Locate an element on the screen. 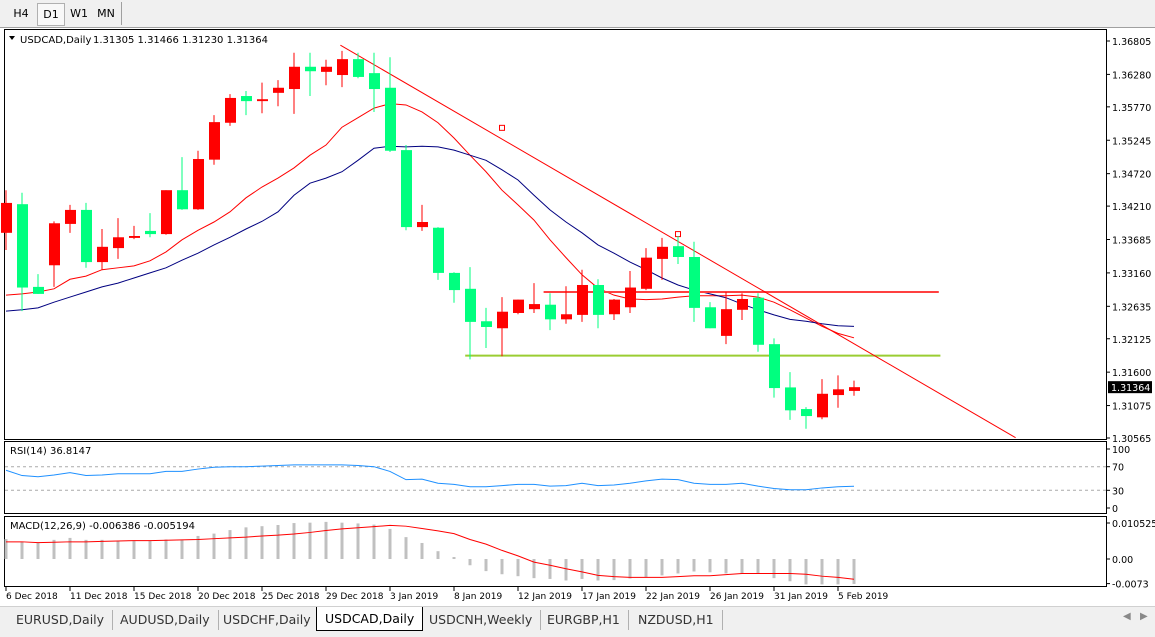 Image resolution: width=1155 pixels, height=637 pixels. rsi-line is located at coordinates (430, 477).